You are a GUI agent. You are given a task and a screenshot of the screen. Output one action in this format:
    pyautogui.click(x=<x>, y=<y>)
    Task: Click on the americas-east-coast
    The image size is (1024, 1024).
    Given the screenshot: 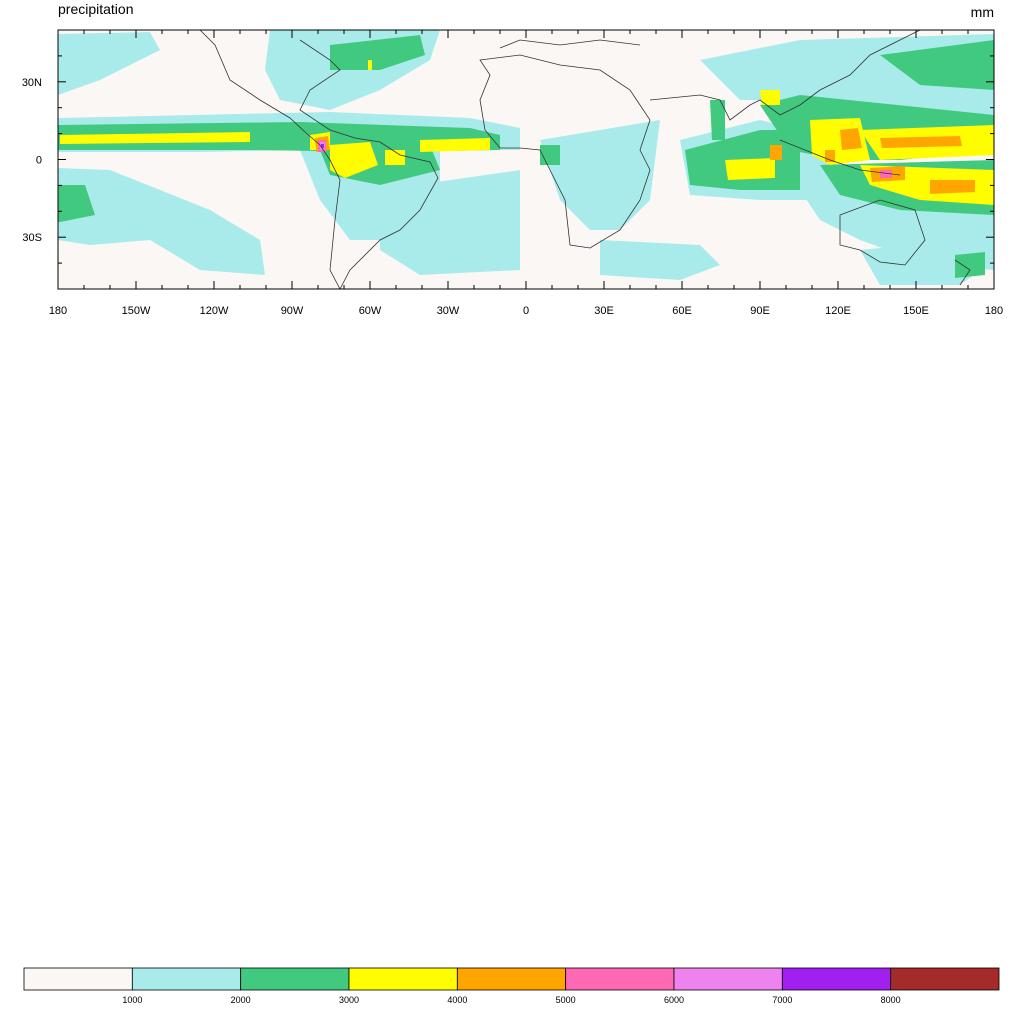 What is the action you would take?
    pyautogui.click(x=369, y=164)
    